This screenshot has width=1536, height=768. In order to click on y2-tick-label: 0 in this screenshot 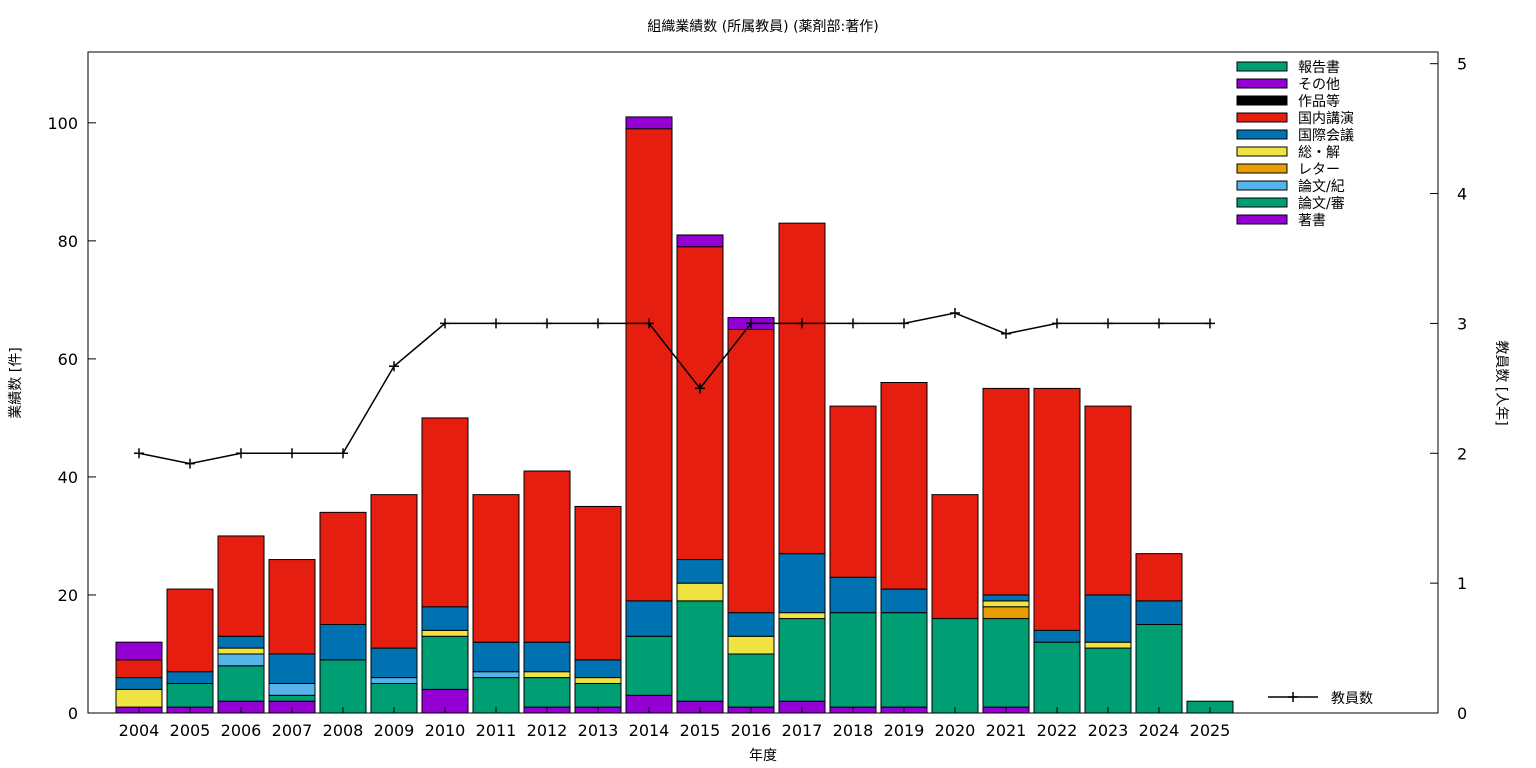, I will do `click(1462, 713)`.